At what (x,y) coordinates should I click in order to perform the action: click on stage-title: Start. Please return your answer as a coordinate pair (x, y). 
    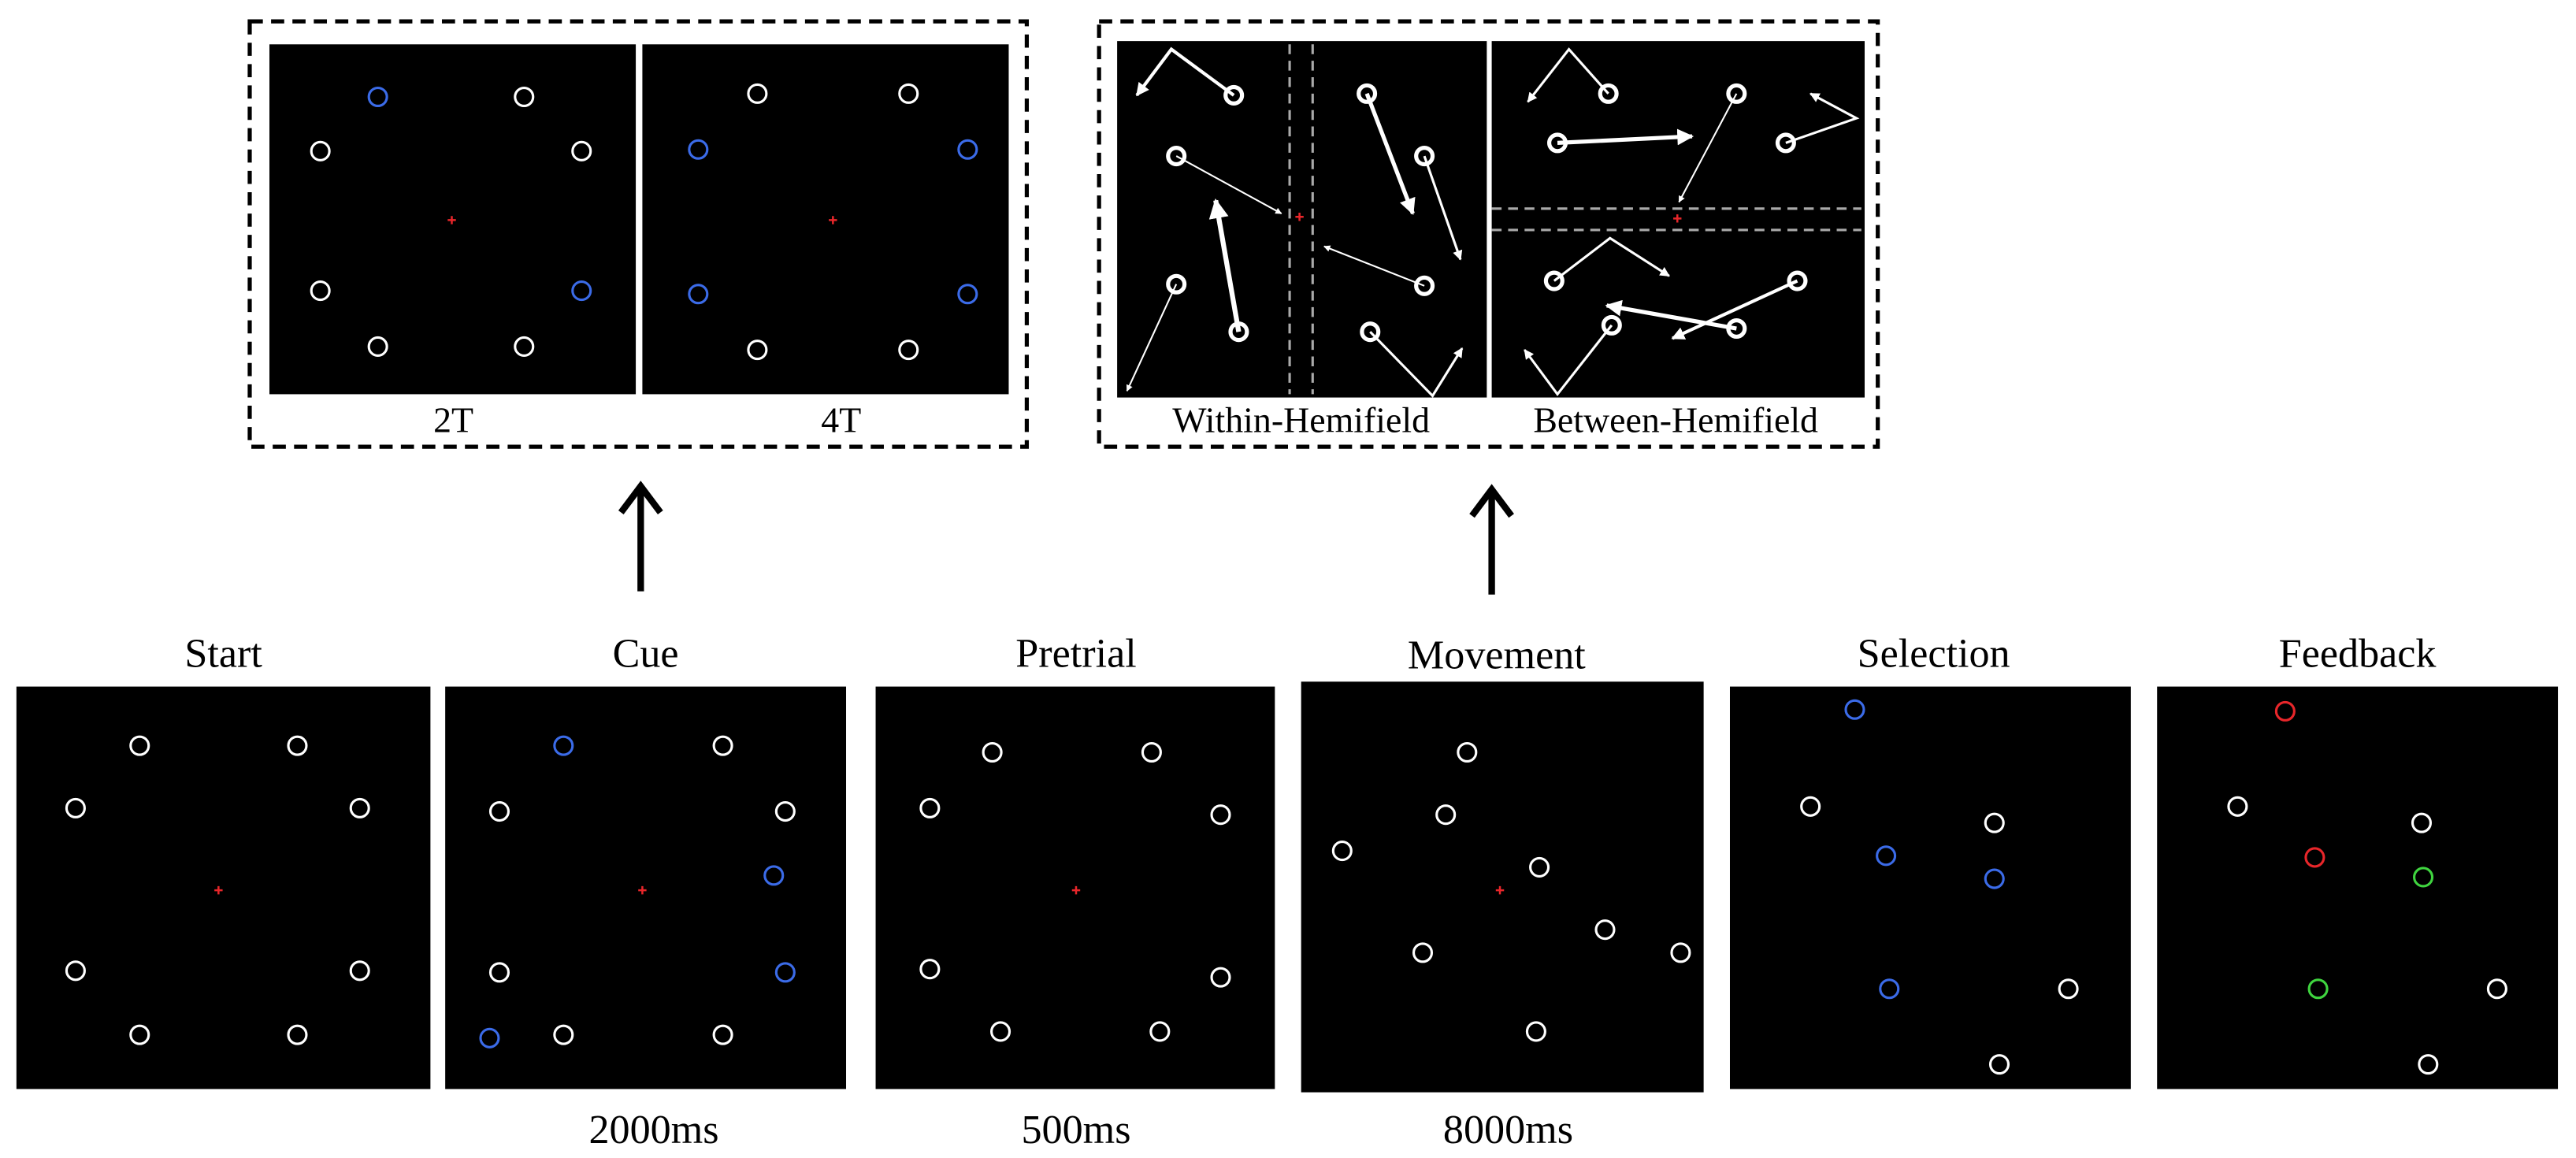
    Looking at the image, I should click on (223, 654).